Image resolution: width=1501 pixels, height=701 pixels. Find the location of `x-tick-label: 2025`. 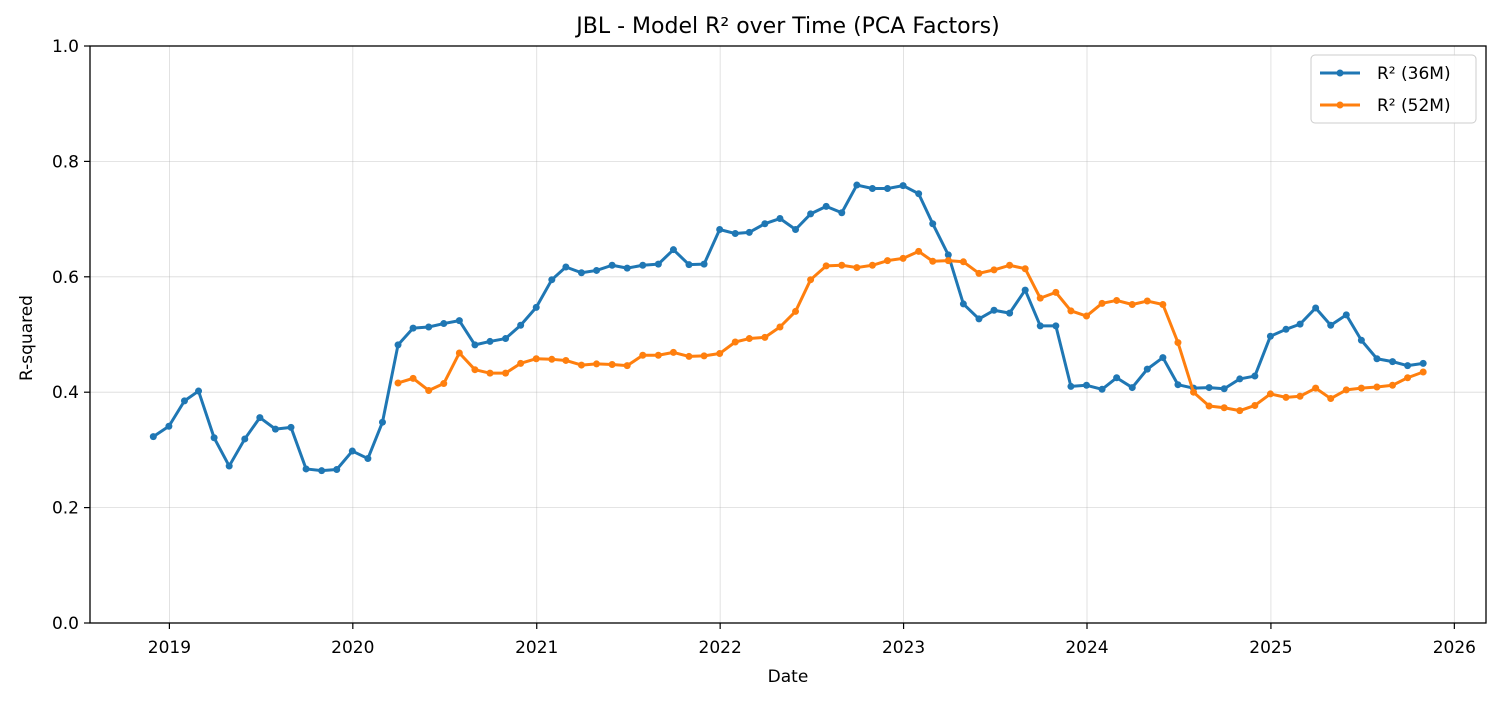

x-tick-label: 2025 is located at coordinates (1270, 648).